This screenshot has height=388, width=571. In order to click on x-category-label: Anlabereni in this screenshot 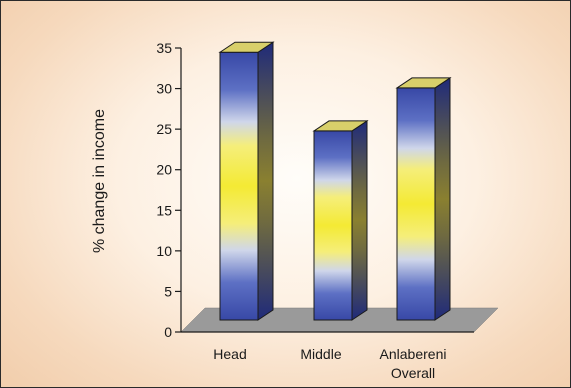, I will do `click(413, 354)`.